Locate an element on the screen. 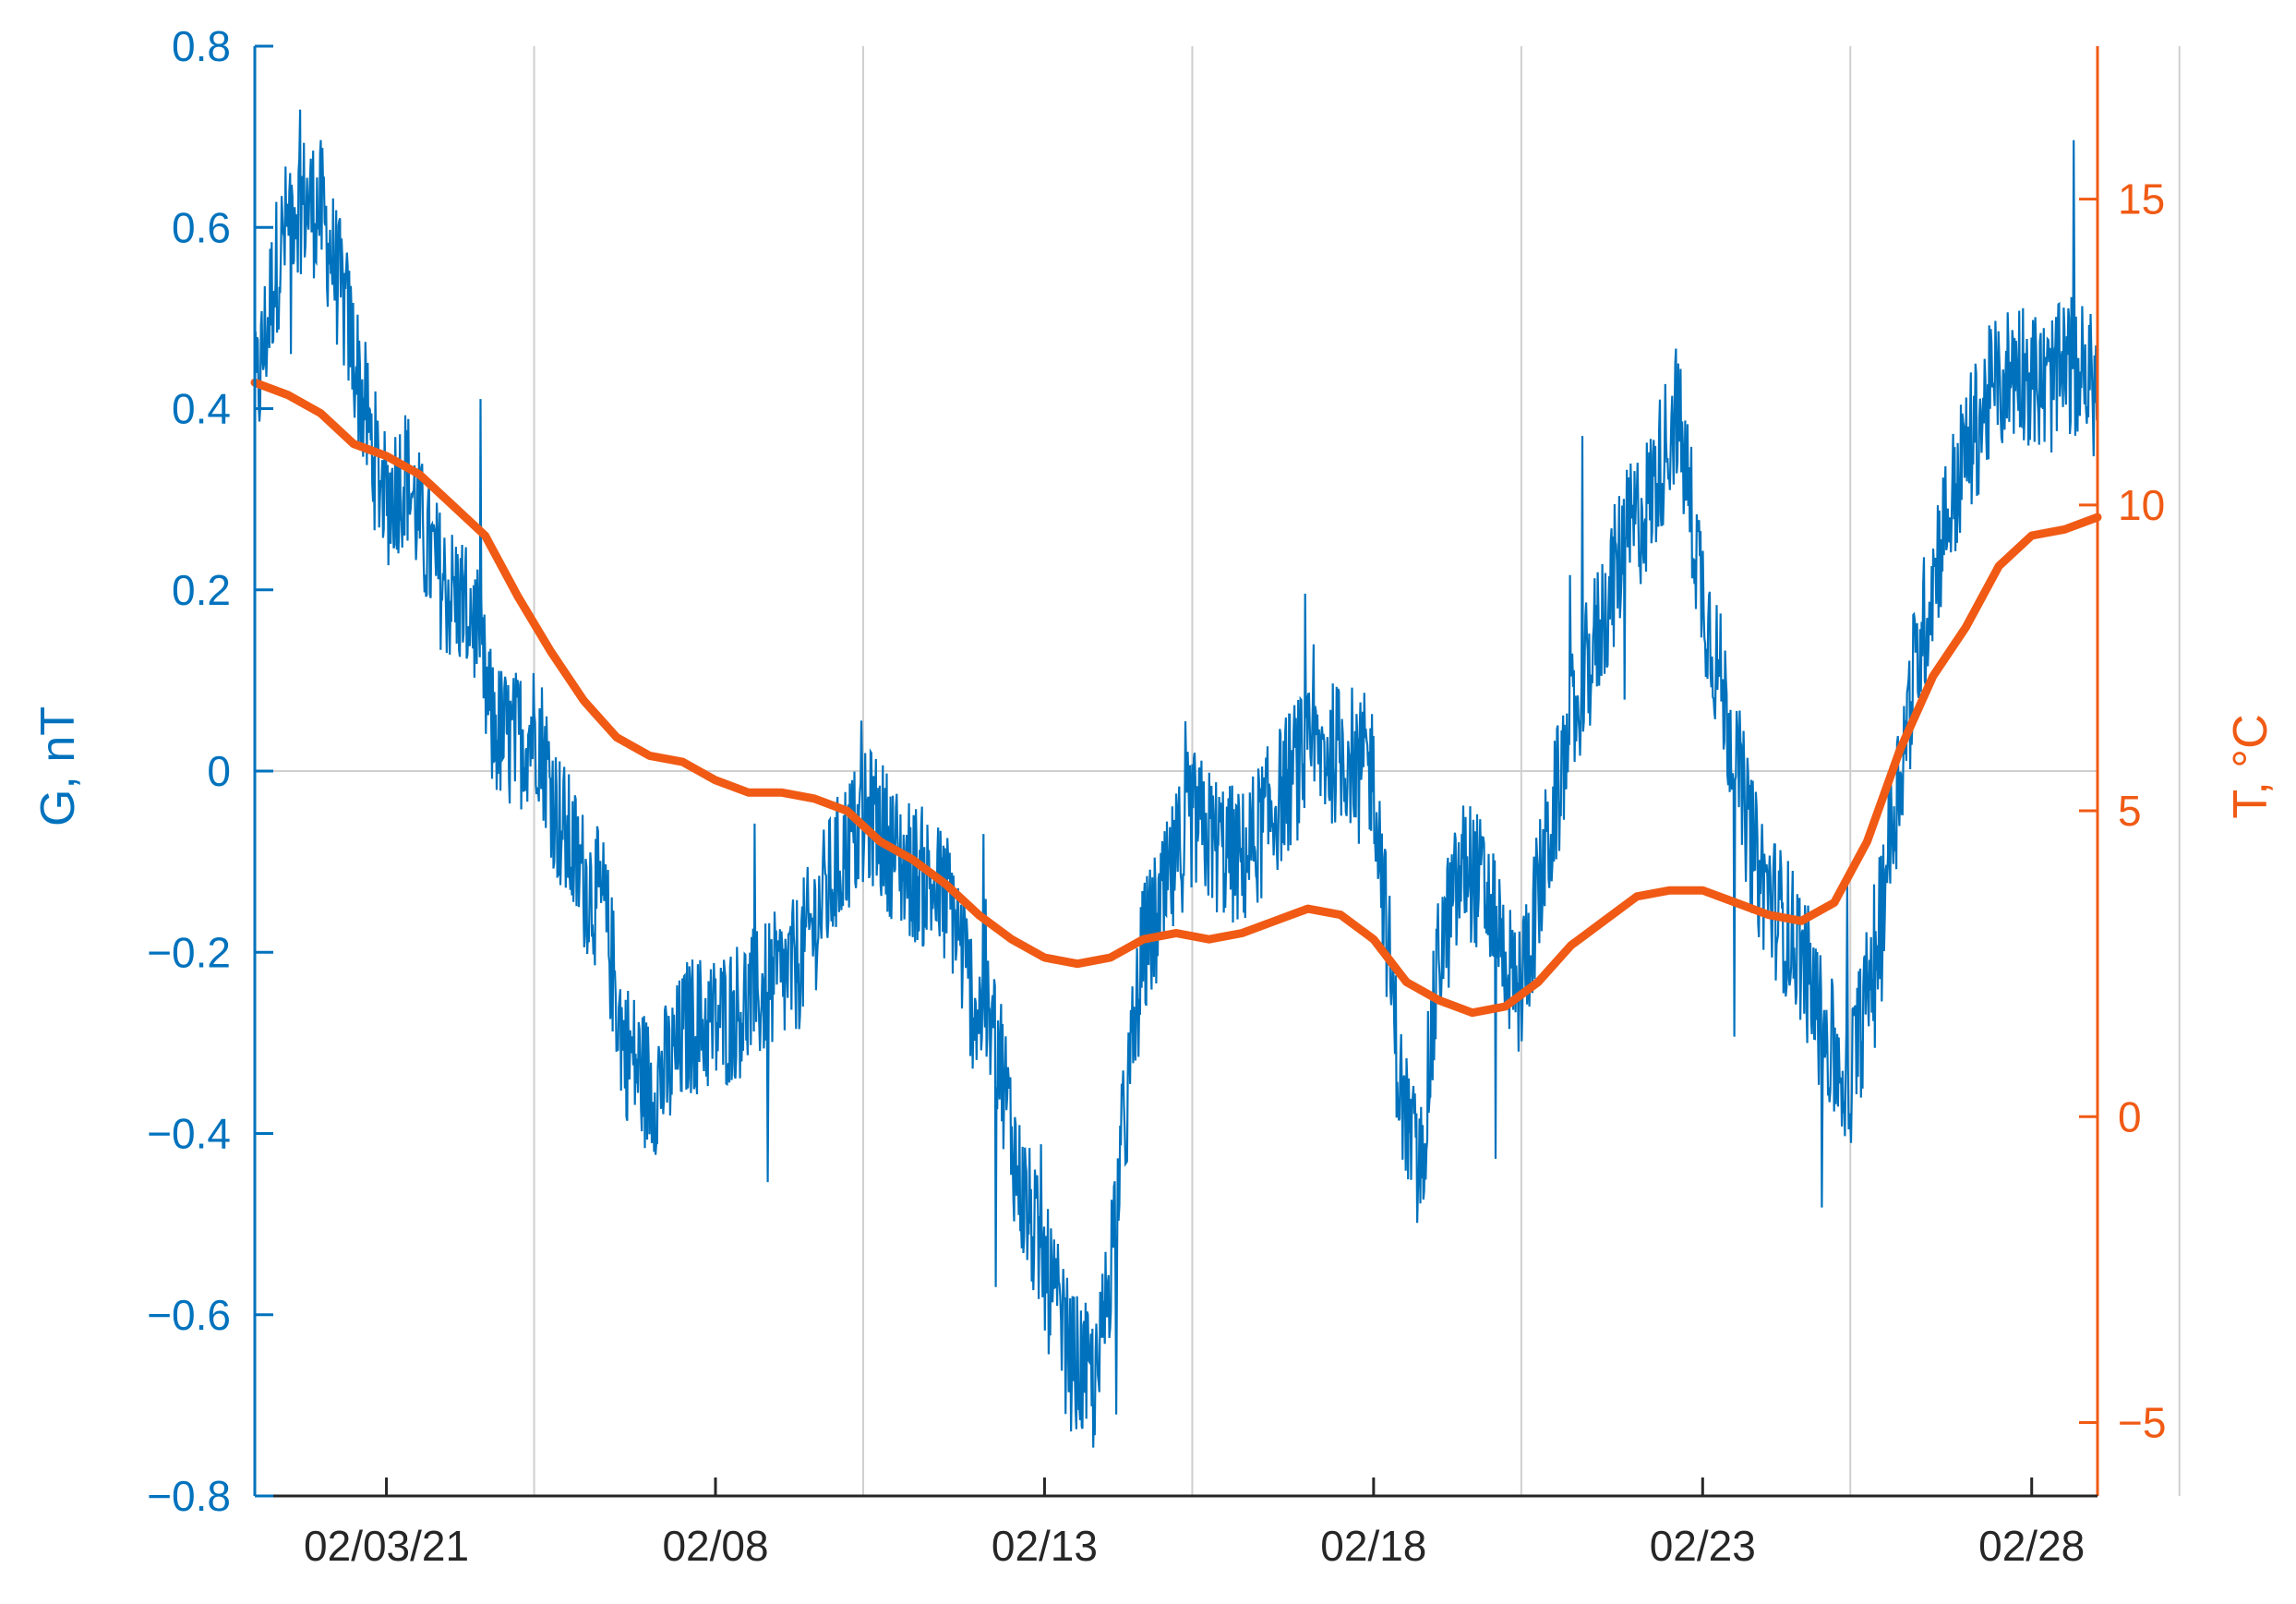 The height and width of the screenshot is (1604, 2296). y-left-tick-label-0: 0.8 is located at coordinates (201, 46).